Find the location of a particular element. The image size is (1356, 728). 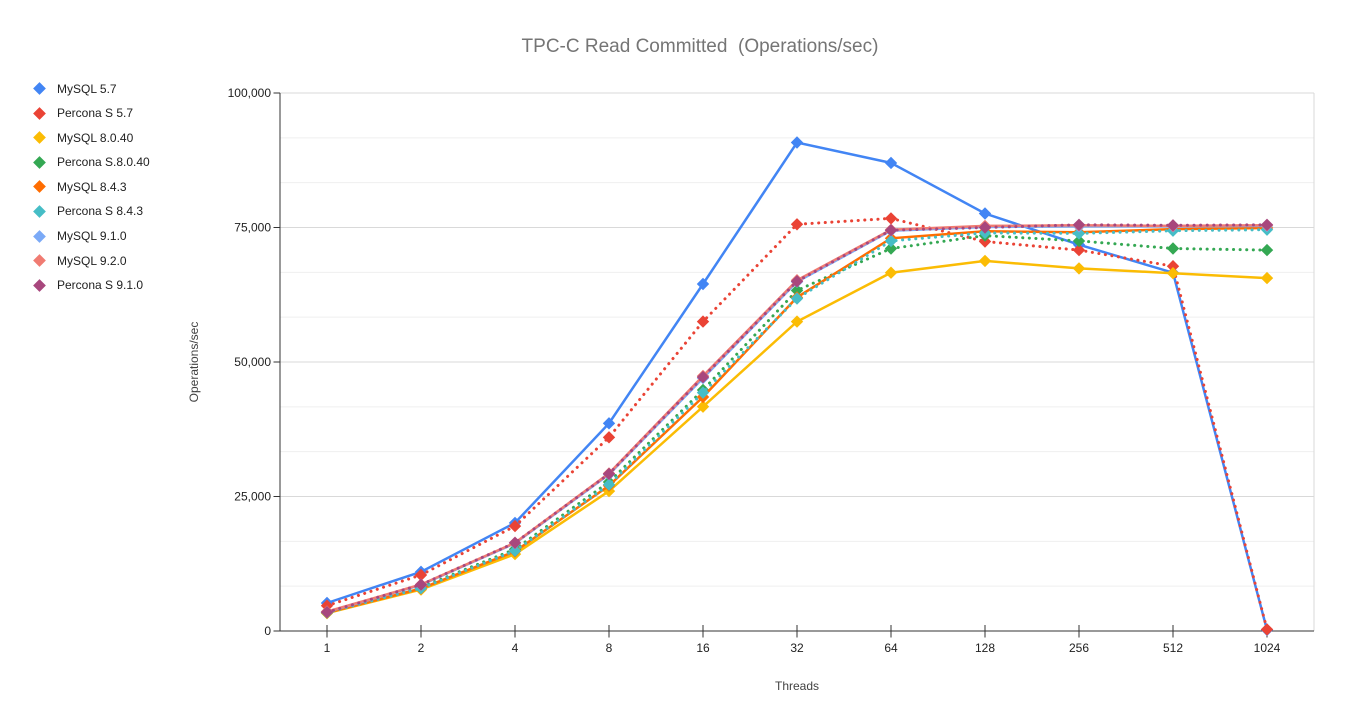

legend-item-mysql-9-1-0: MySQL 9.1.0 is located at coordinates (91, 236).